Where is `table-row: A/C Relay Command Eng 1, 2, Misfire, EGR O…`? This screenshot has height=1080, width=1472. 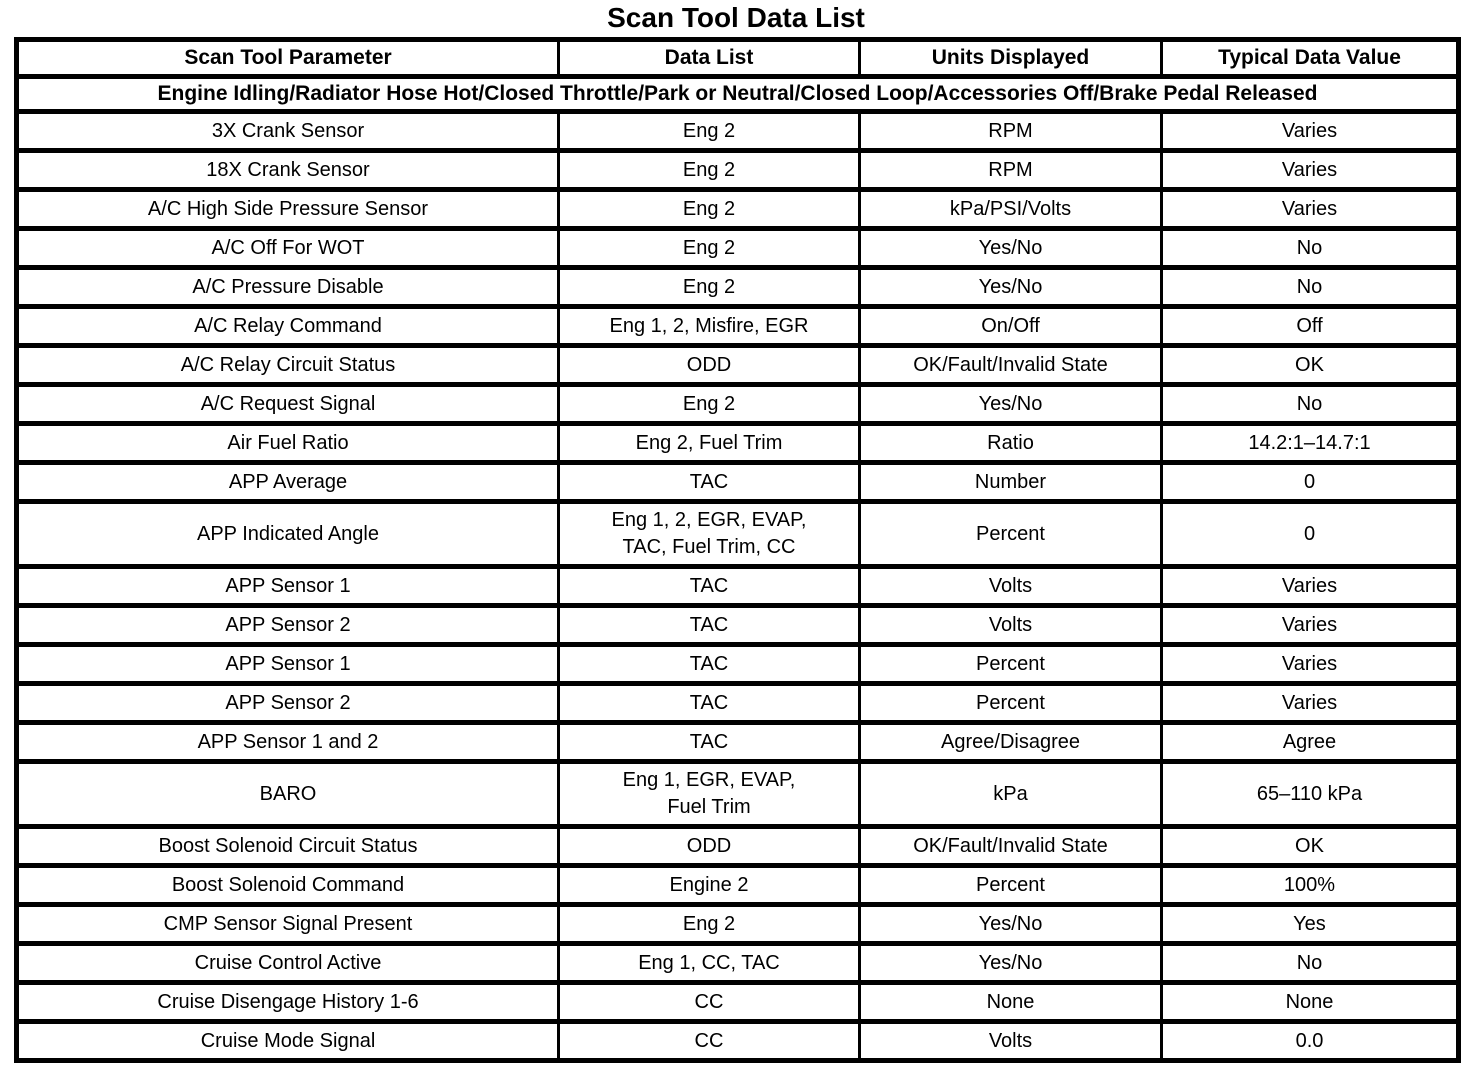
table-row: A/C Relay Command Eng 1, 2, Misfire, EGR O… is located at coordinates (737, 326).